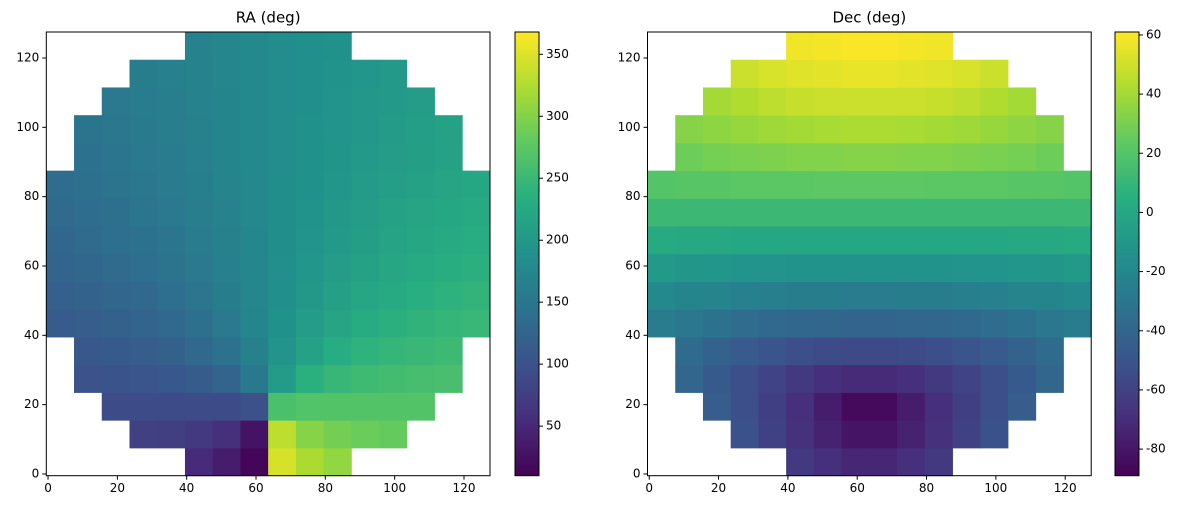 This screenshot has height=511, width=1187. What do you see at coordinates (1156, 271) in the screenshot?
I see `colorbar-tick-label: -20` at bounding box center [1156, 271].